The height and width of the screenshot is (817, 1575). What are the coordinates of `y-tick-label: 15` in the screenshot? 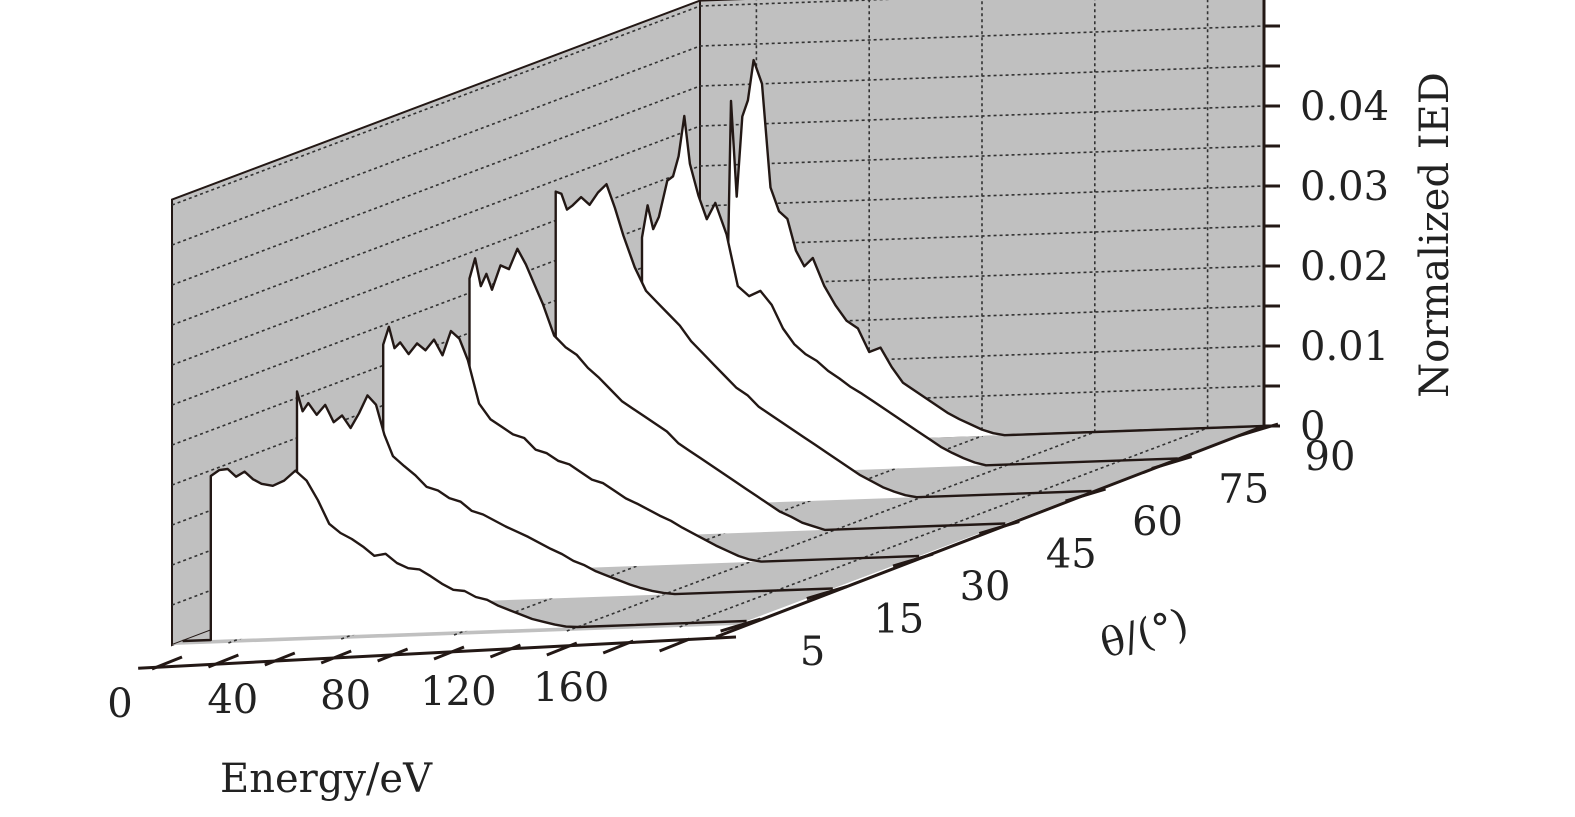 It's located at (898, 620).